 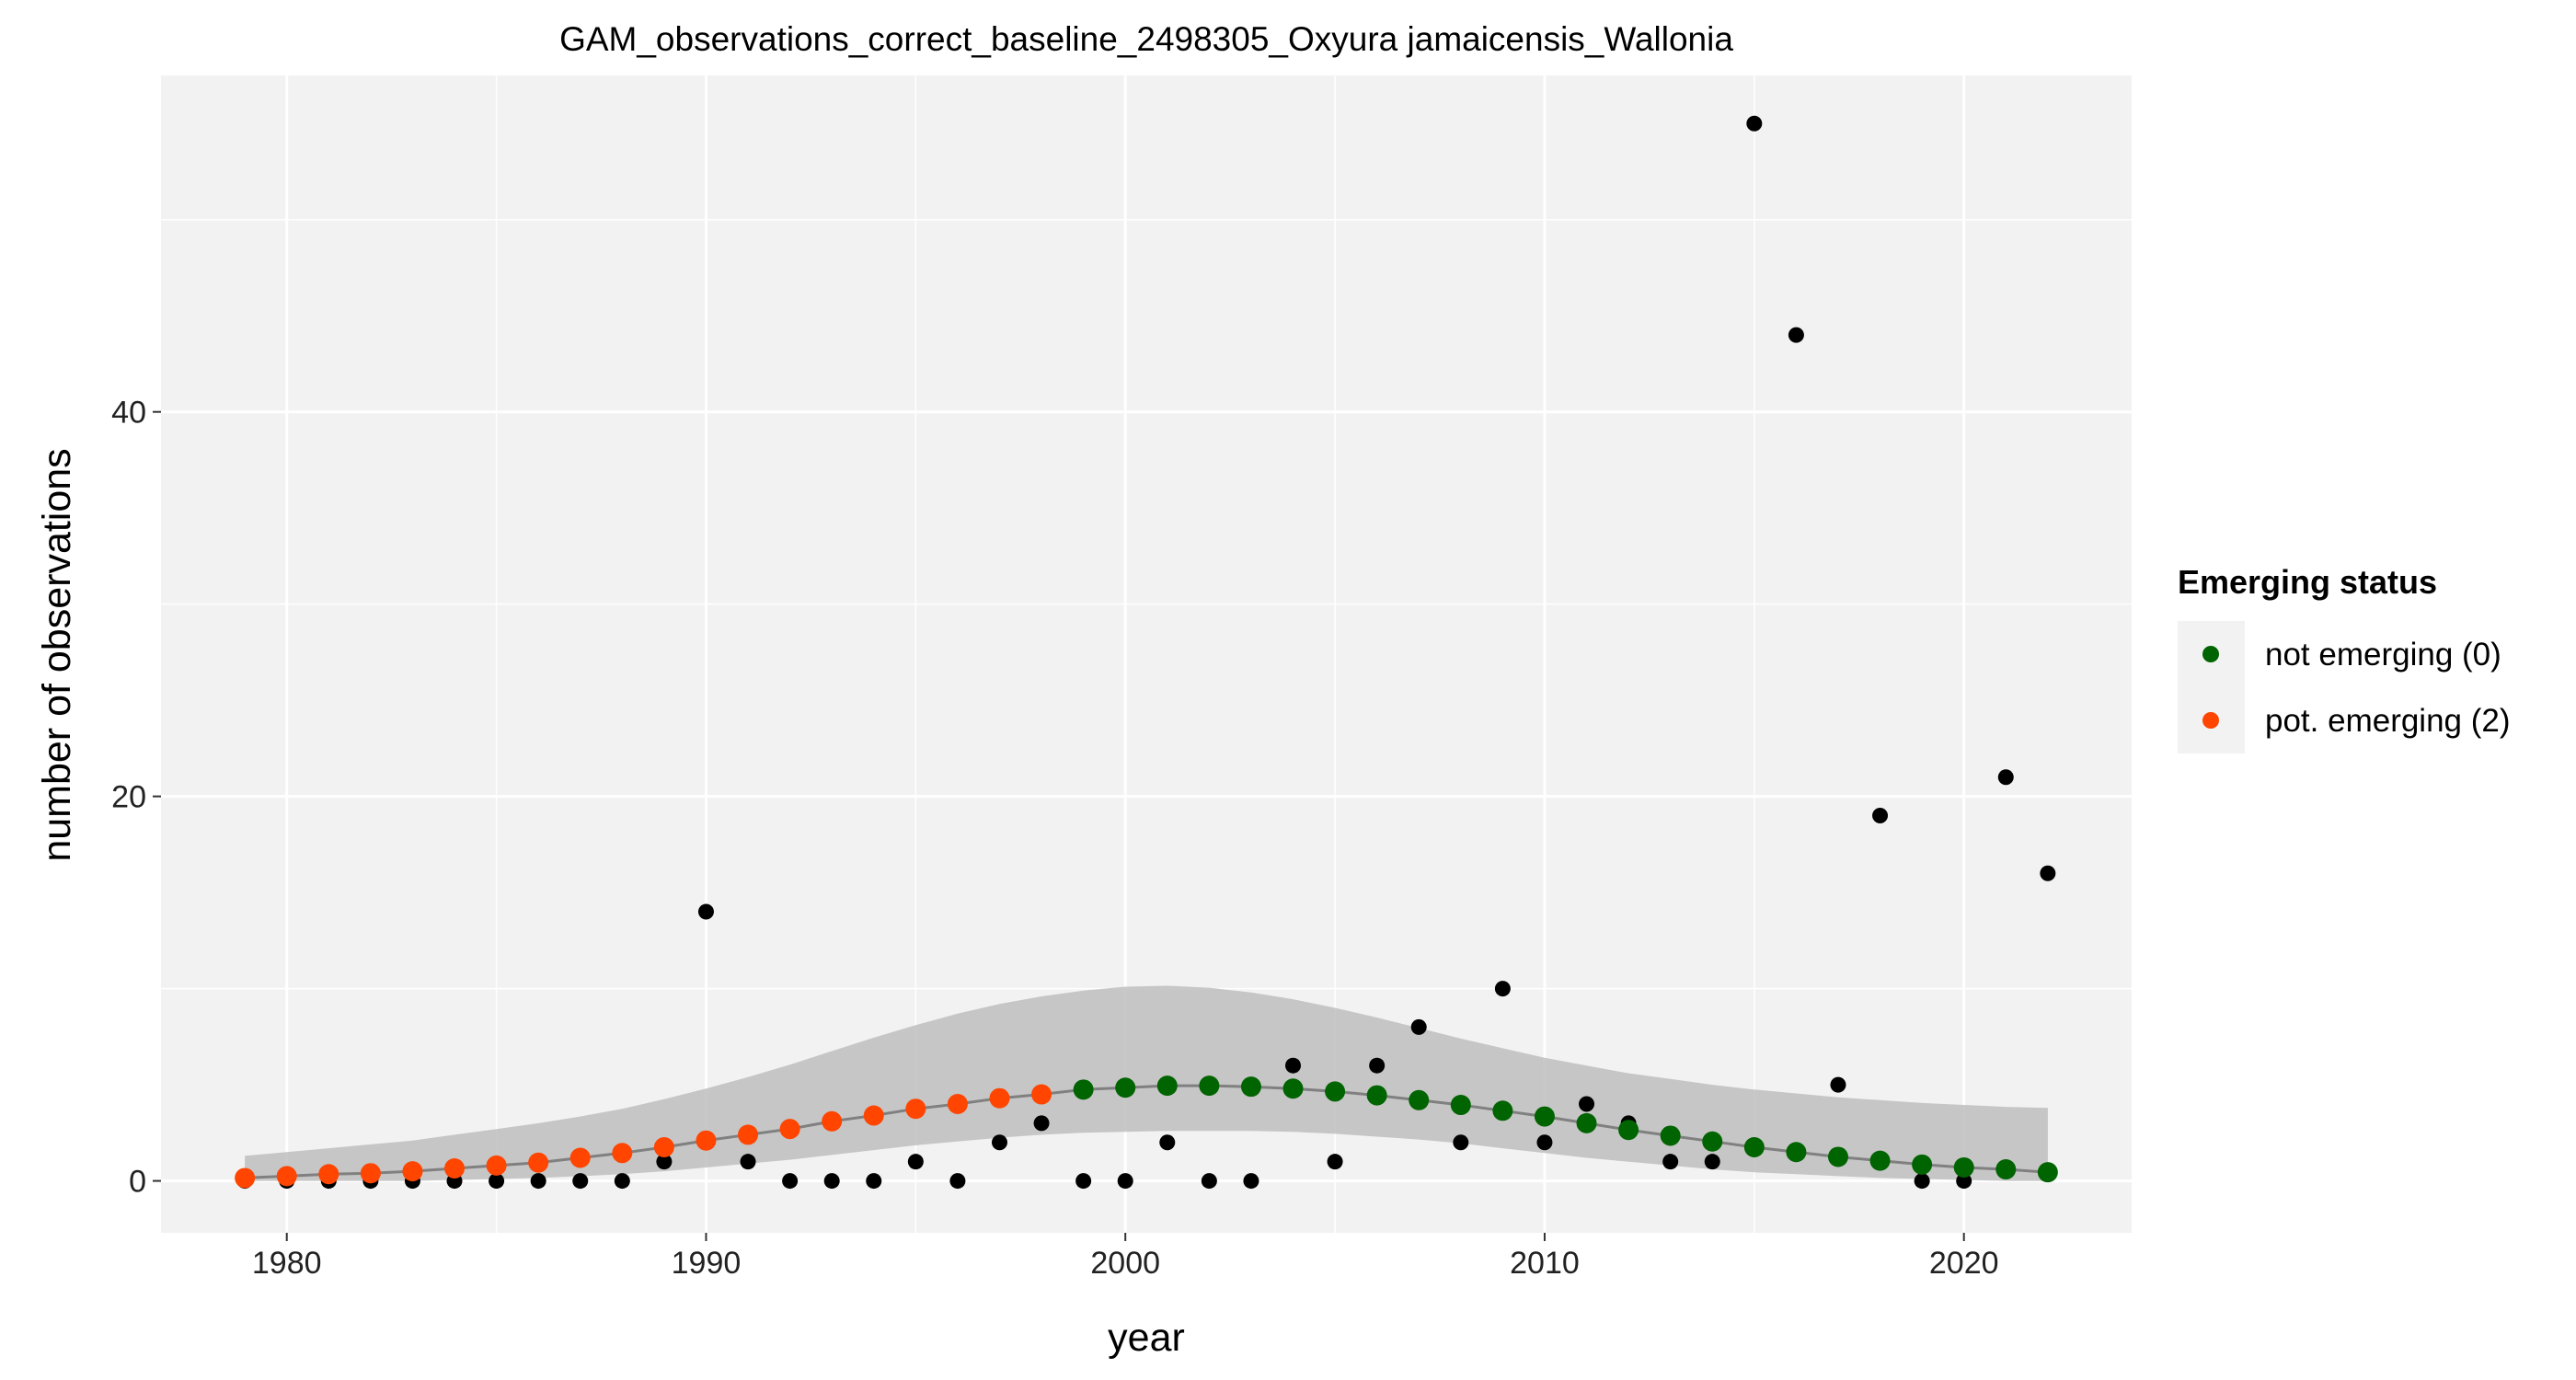 What do you see at coordinates (128, 413) in the screenshot?
I see `y-tick-label: 40` at bounding box center [128, 413].